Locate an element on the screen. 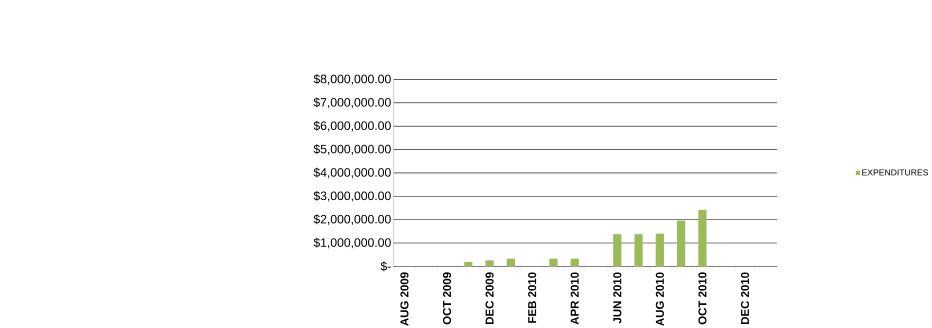 The image size is (932, 328). x-tick-label: DEC 2010 is located at coordinates (745, 298).